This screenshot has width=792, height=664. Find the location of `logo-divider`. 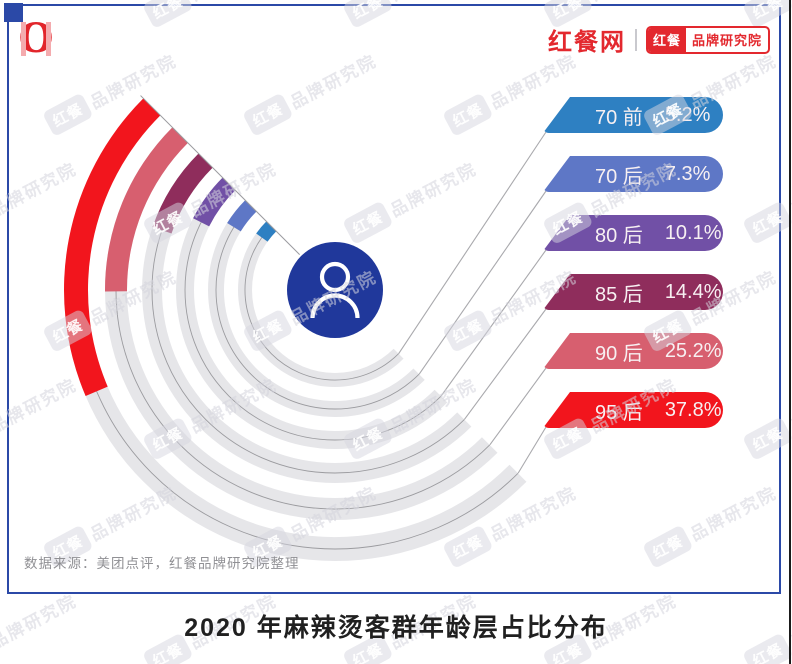

logo-divider is located at coordinates (635, 39).